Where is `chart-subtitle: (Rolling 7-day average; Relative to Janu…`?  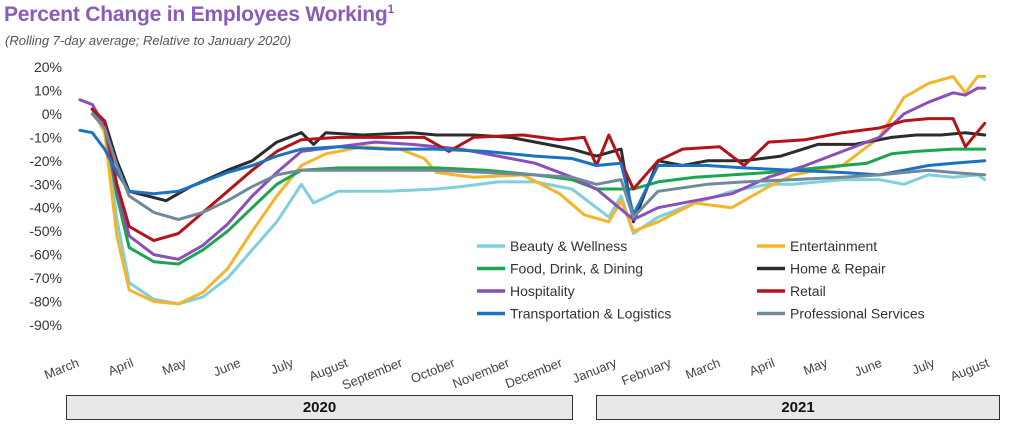
chart-subtitle: (Rolling 7-day average; Relative to Janu… is located at coordinates (148, 40).